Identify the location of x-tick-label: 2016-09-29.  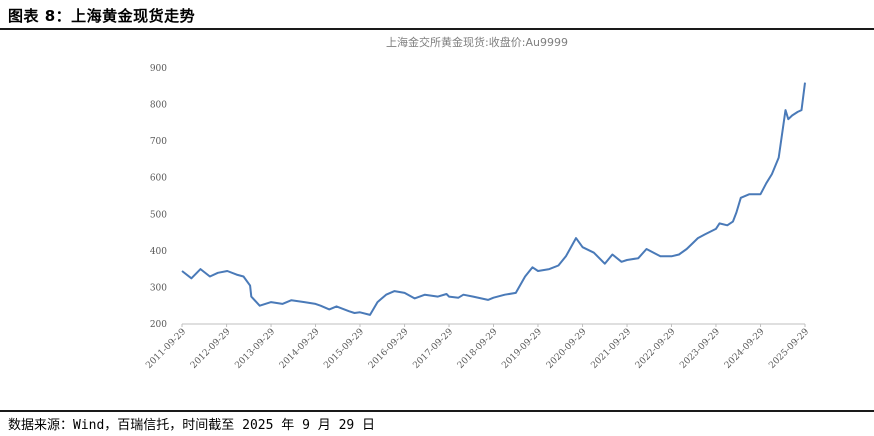
(389, 349).